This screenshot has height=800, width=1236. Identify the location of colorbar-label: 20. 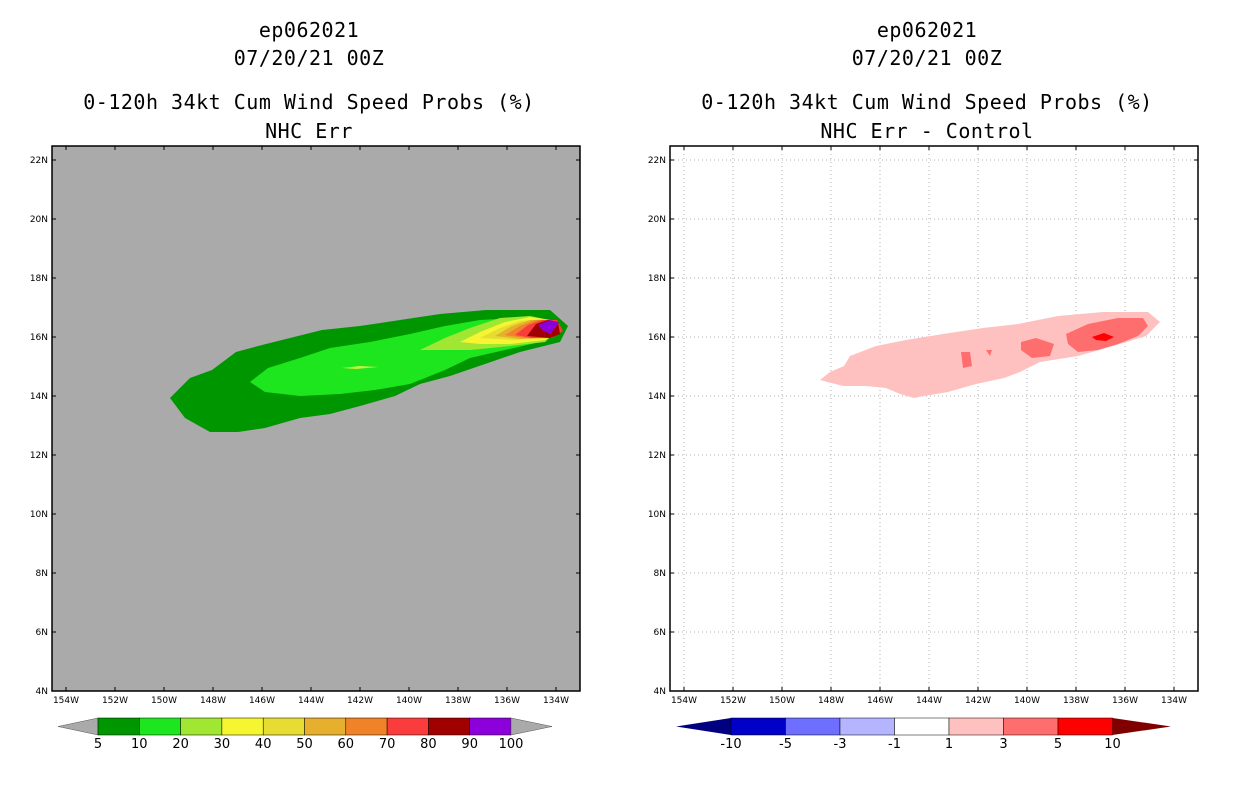
(180, 744).